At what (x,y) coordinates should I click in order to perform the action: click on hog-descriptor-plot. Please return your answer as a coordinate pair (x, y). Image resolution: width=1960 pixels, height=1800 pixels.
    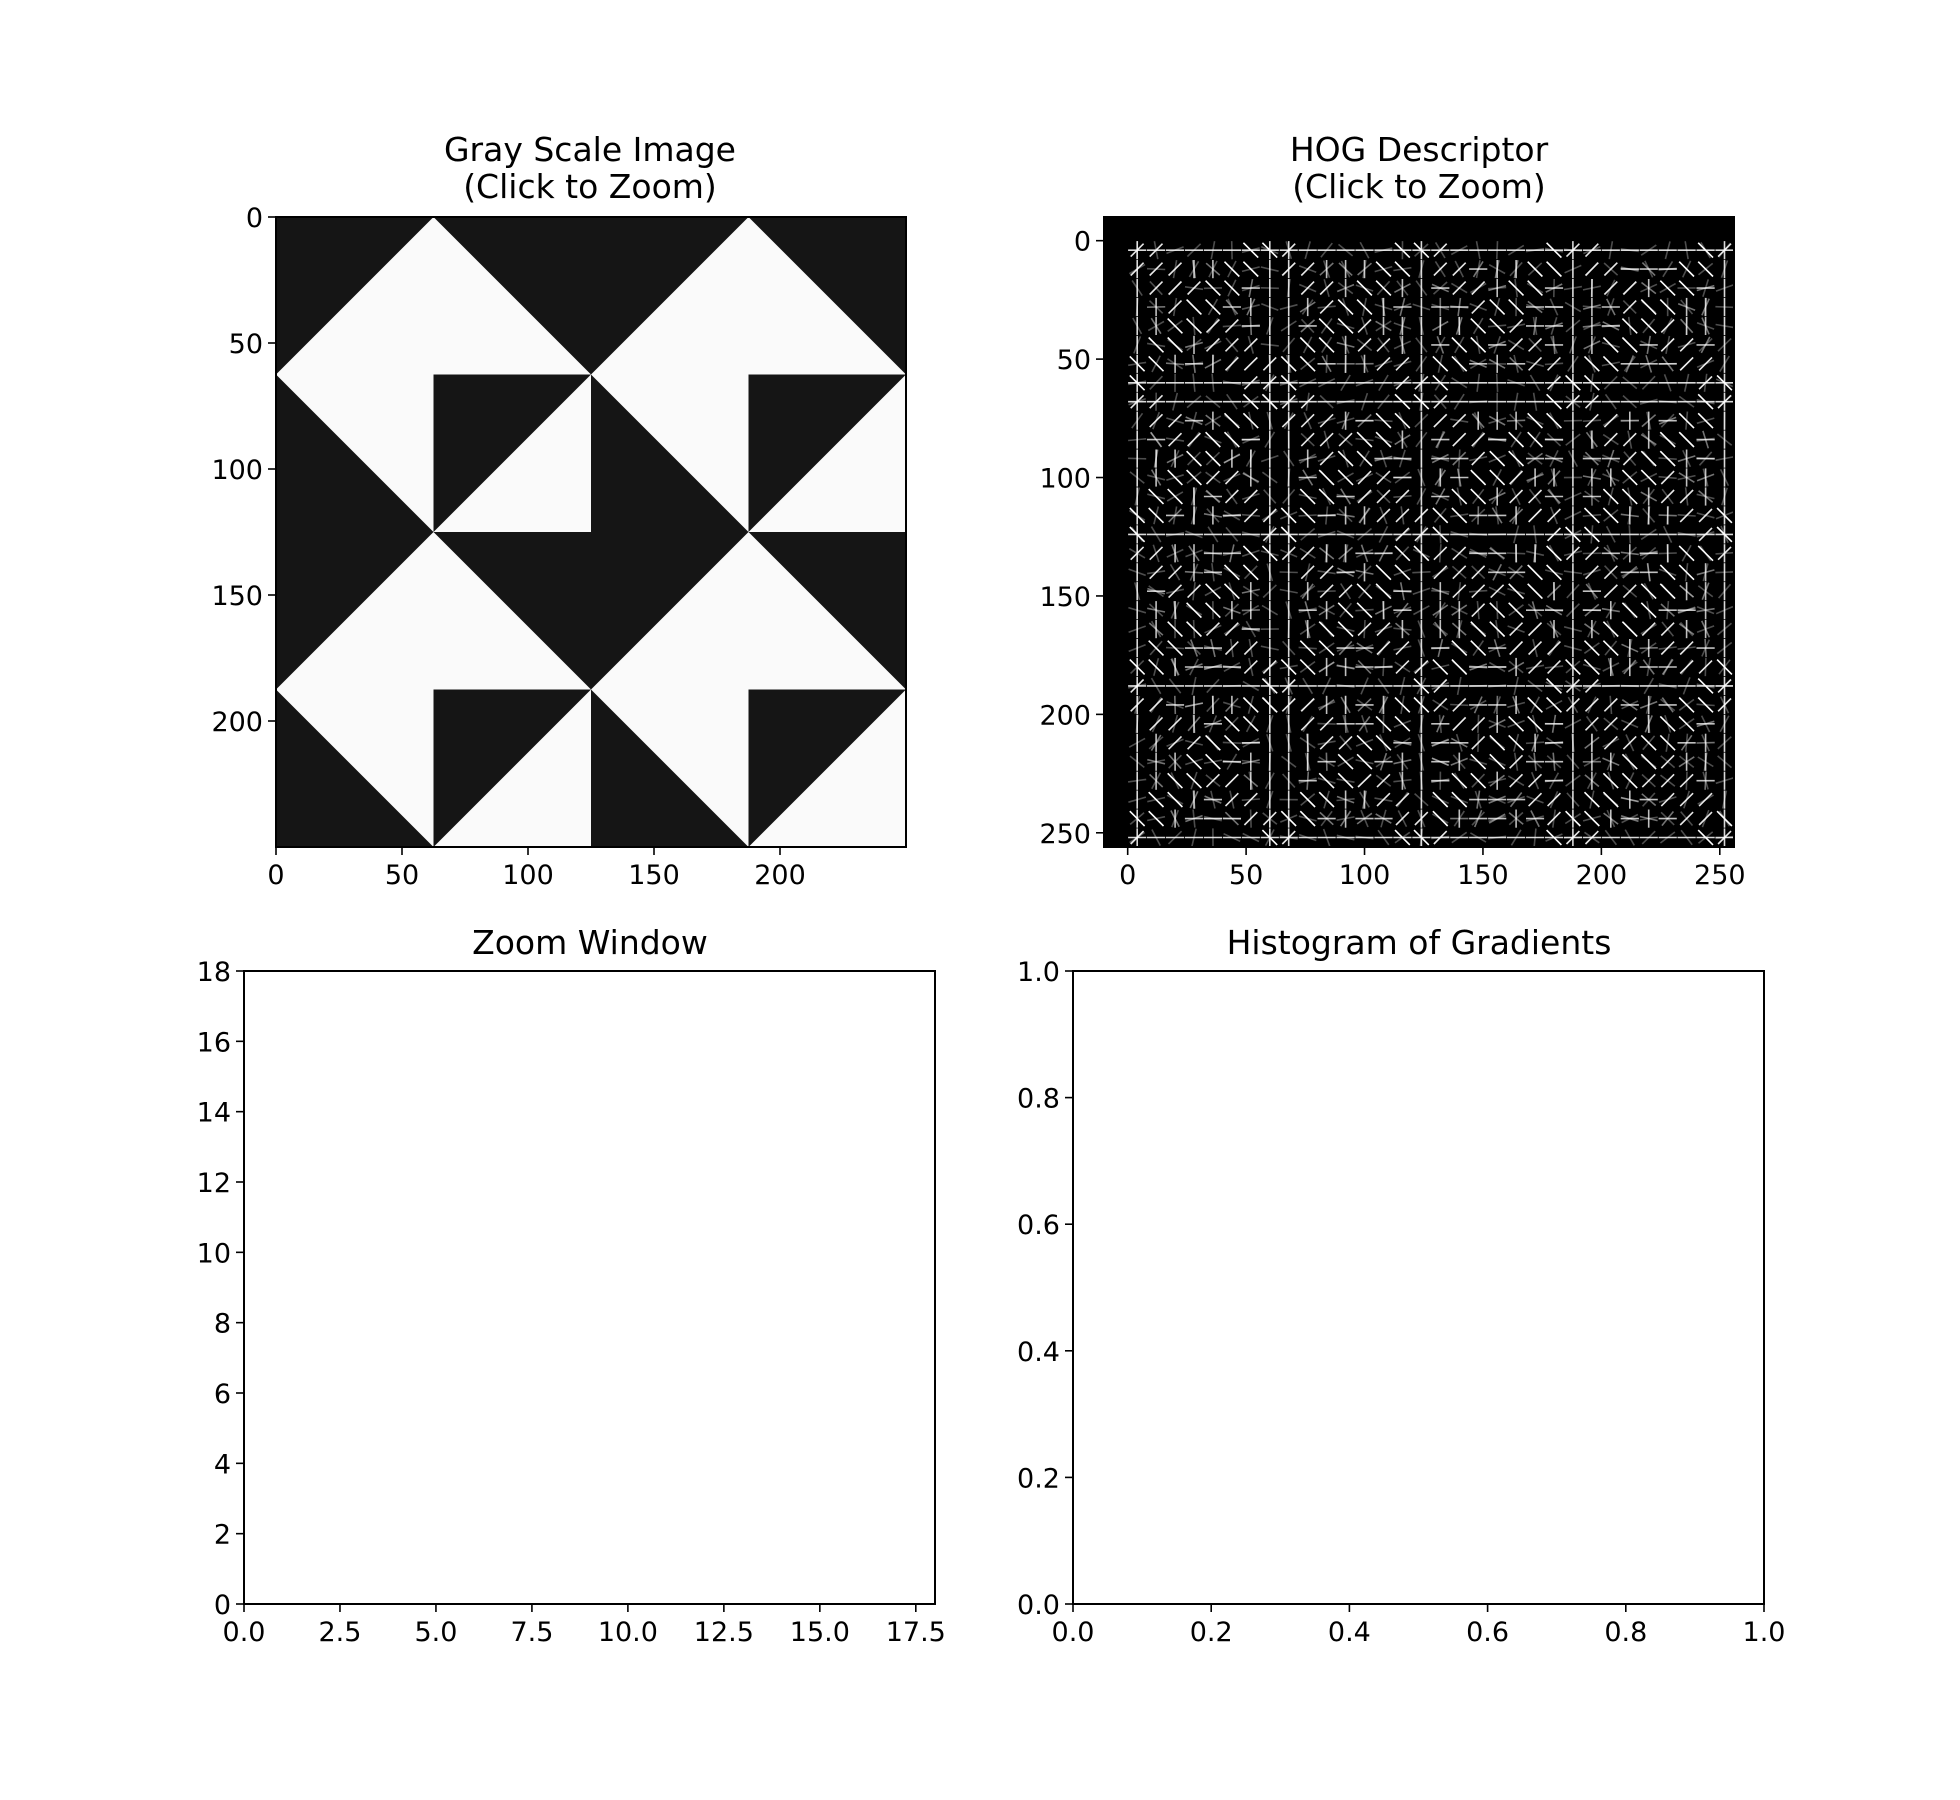
    Looking at the image, I should click on (1419, 532).